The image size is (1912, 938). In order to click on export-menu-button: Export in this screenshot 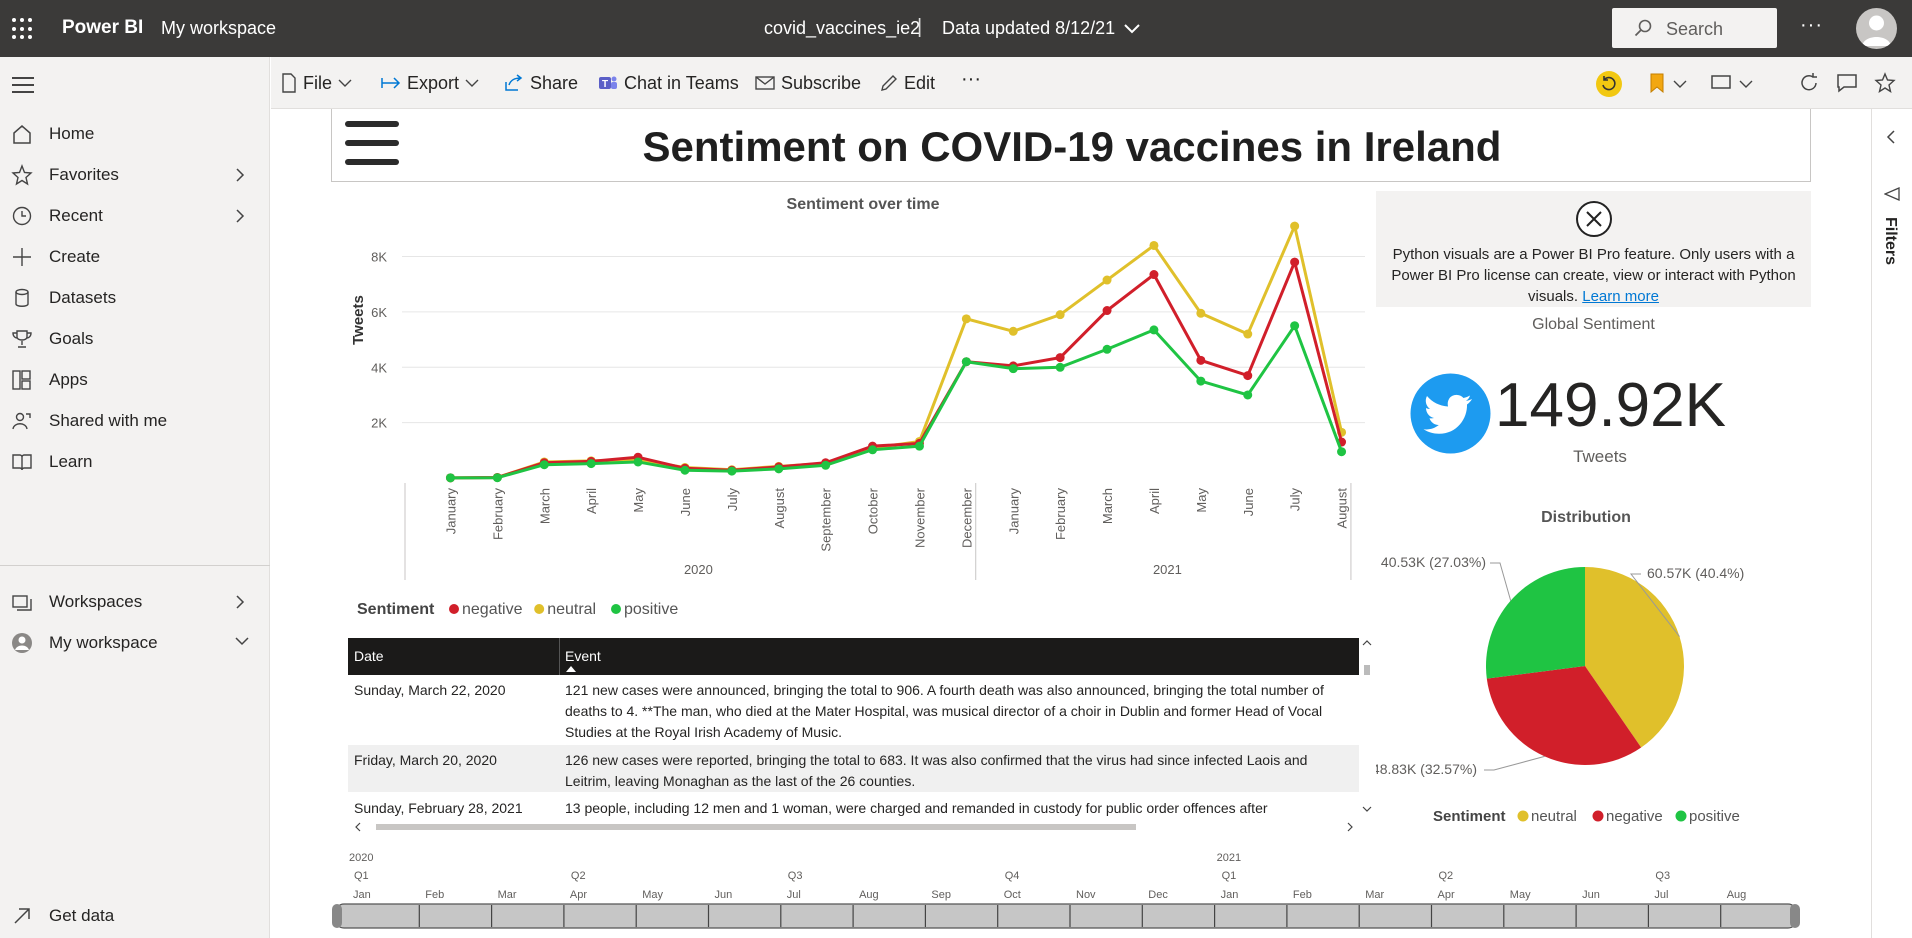, I will do `click(430, 83)`.